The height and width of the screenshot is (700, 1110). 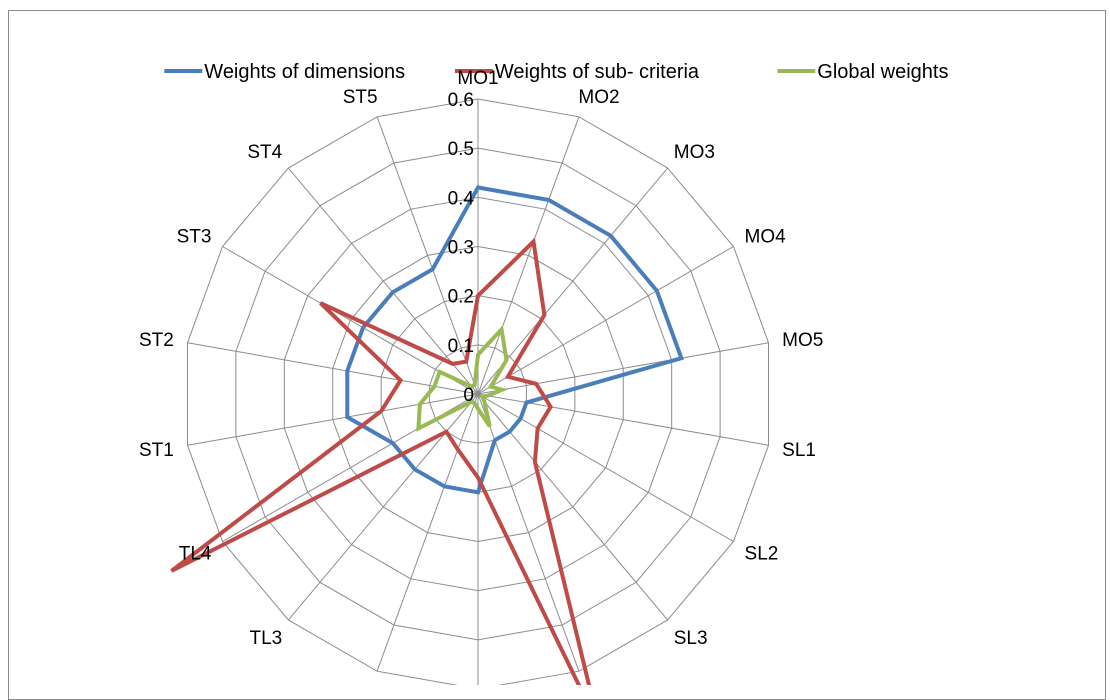 What do you see at coordinates (598, 97) in the screenshot?
I see `category-label-mo2: MO2` at bounding box center [598, 97].